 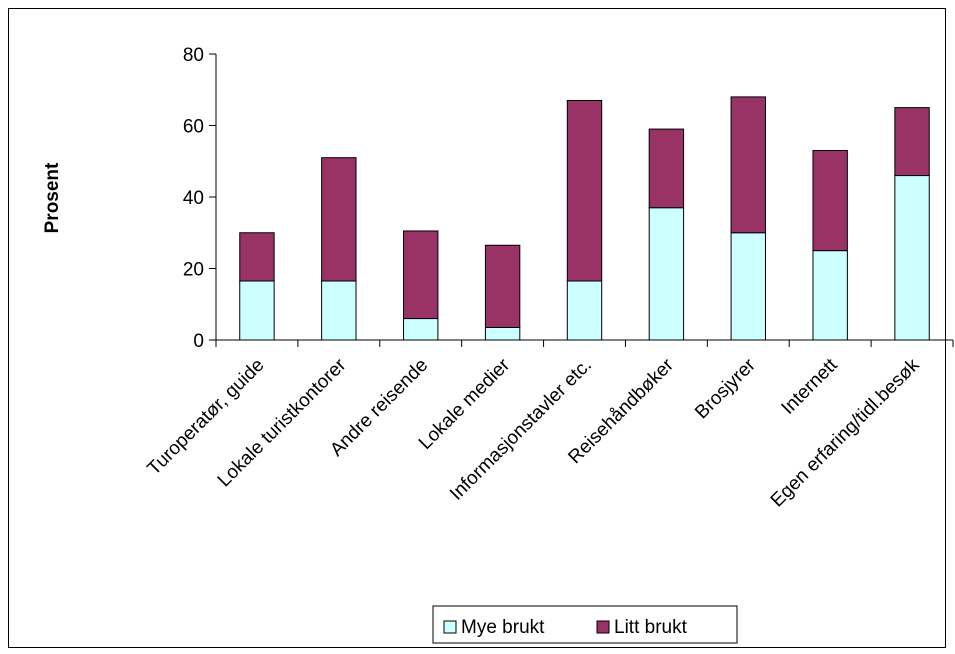 I want to click on legend-box, so click(x=585, y=624).